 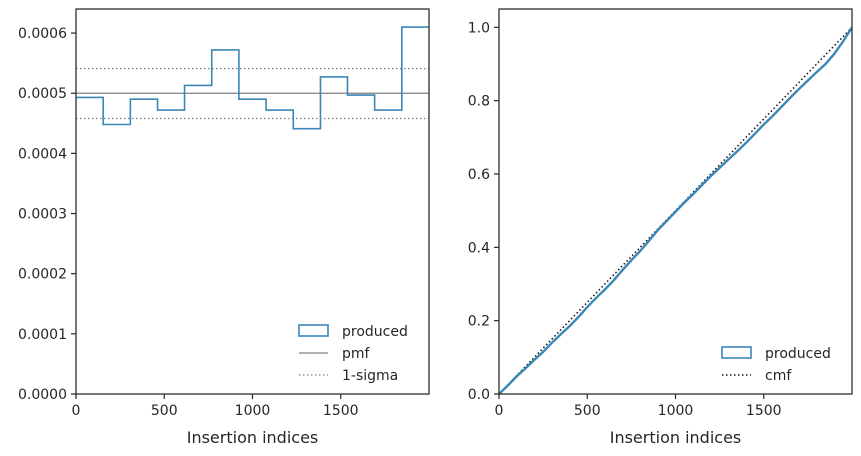 What do you see at coordinates (479, 395) in the screenshot?
I see `y-tick-label: 0.0` at bounding box center [479, 395].